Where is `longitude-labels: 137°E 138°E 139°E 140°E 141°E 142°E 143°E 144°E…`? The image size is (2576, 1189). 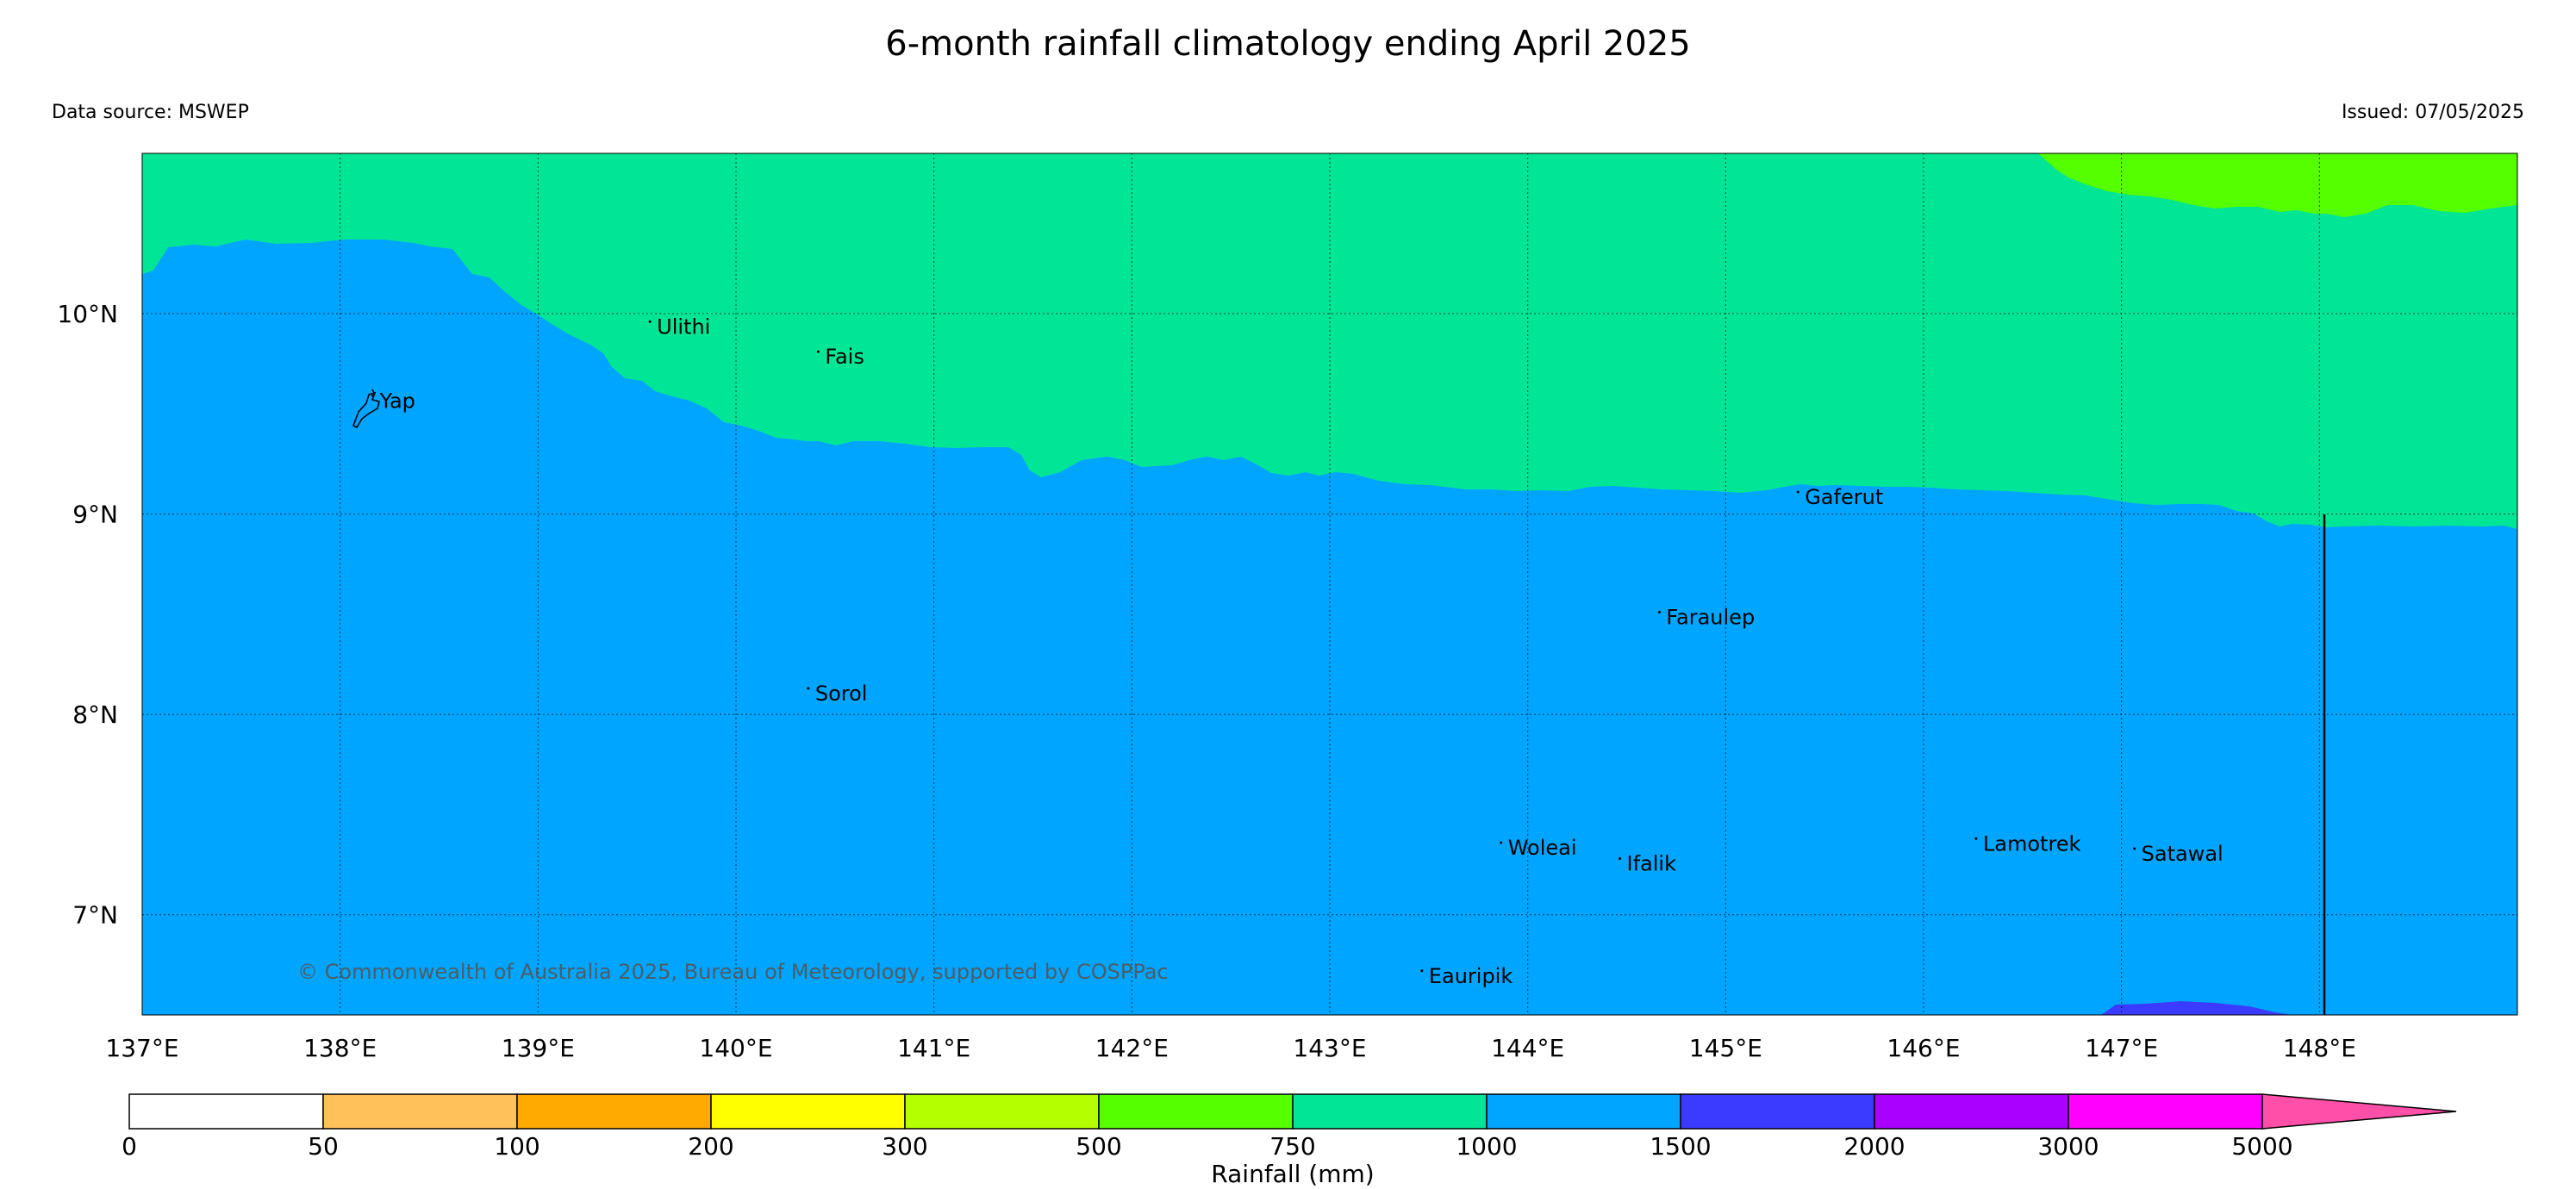
longitude-labels: 137°E 138°E 139°E 140°E 141°E 142°E 143°E 144°E… is located at coordinates (1230, 1048).